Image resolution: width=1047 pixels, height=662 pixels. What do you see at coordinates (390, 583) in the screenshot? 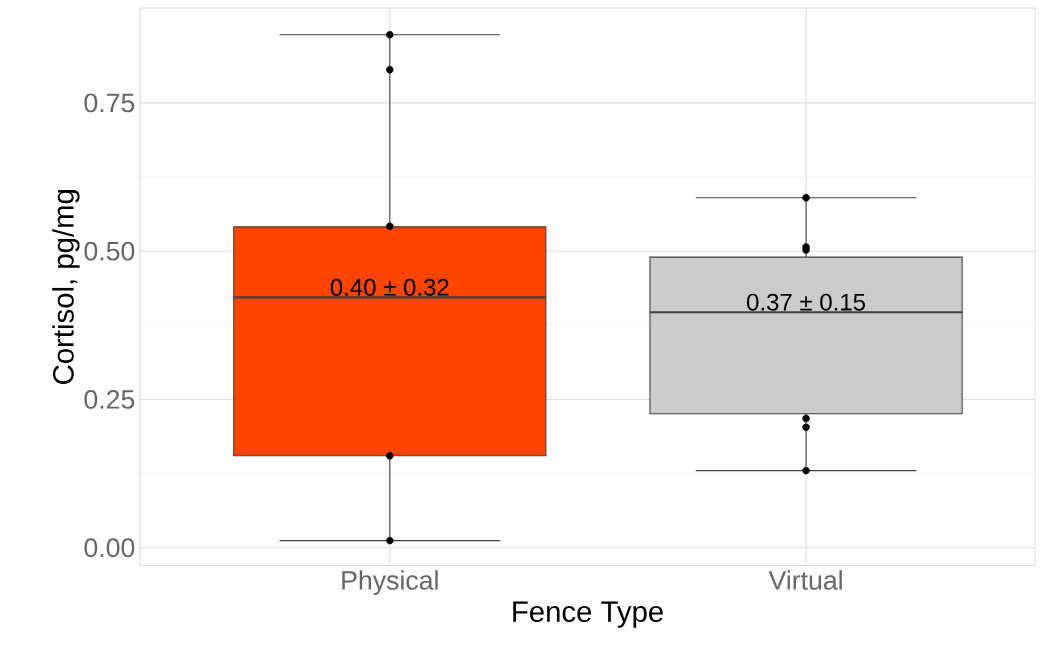
I see `x-tick-label: Physical` at bounding box center [390, 583].